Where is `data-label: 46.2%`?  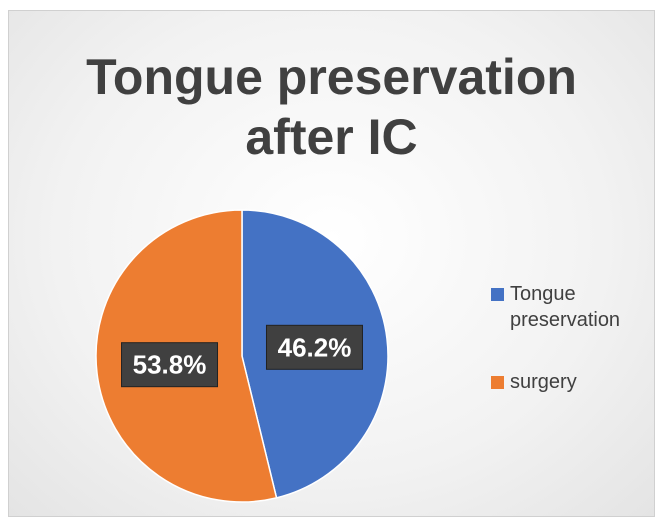
data-label: 46.2% is located at coordinates (315, 347).